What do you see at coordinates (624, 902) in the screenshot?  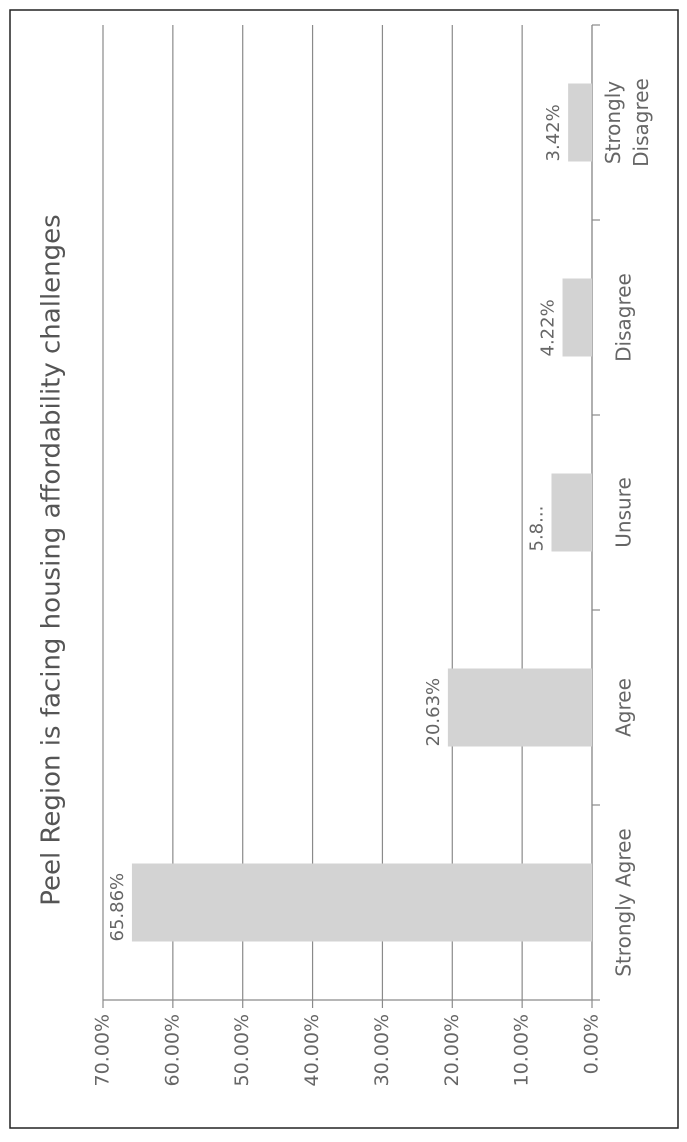 I see `x-tick-label: Strongly Agree` at bounding box center [624, 902].